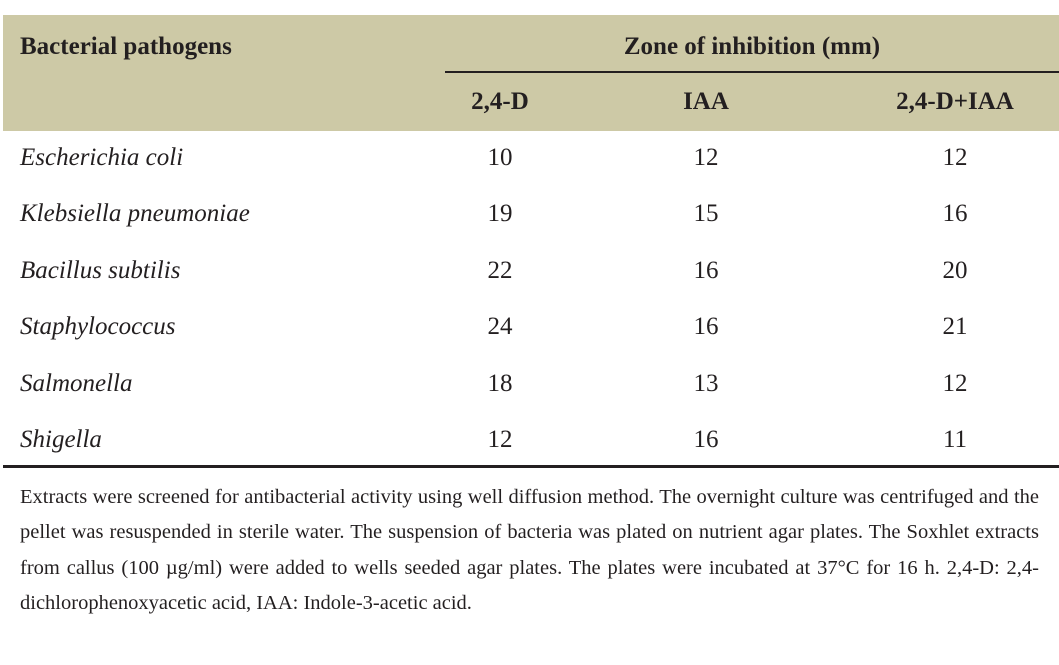  What do you see at coordinates (500, 270) in the screenshot?
I see `cell-value: 22` at bounding box center [500, 270].